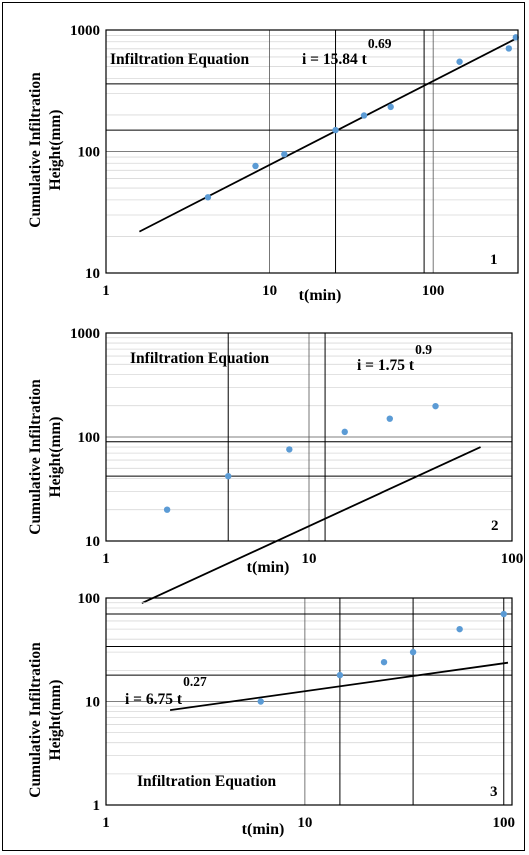 This screenshot has width=529, height=855. Describe the element at coordinates (386, 365) in the screenshot. I see `panel-2-equation: i = 1.75 t` at that location.